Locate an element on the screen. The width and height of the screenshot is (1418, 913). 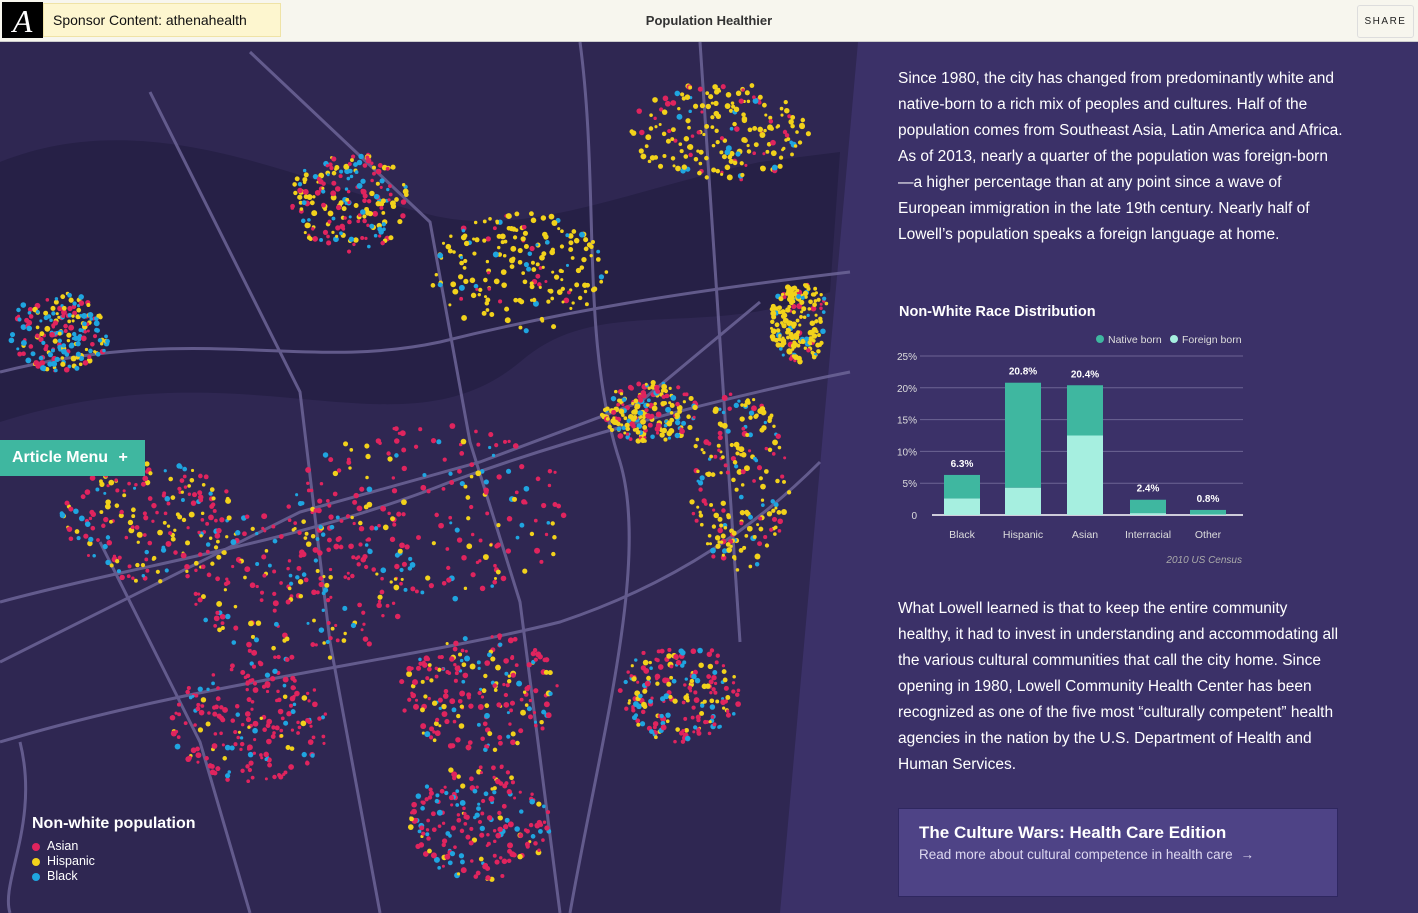
related-article-title: The Culture Wars: Health Care Edition is located at coordinates (1073, 832).